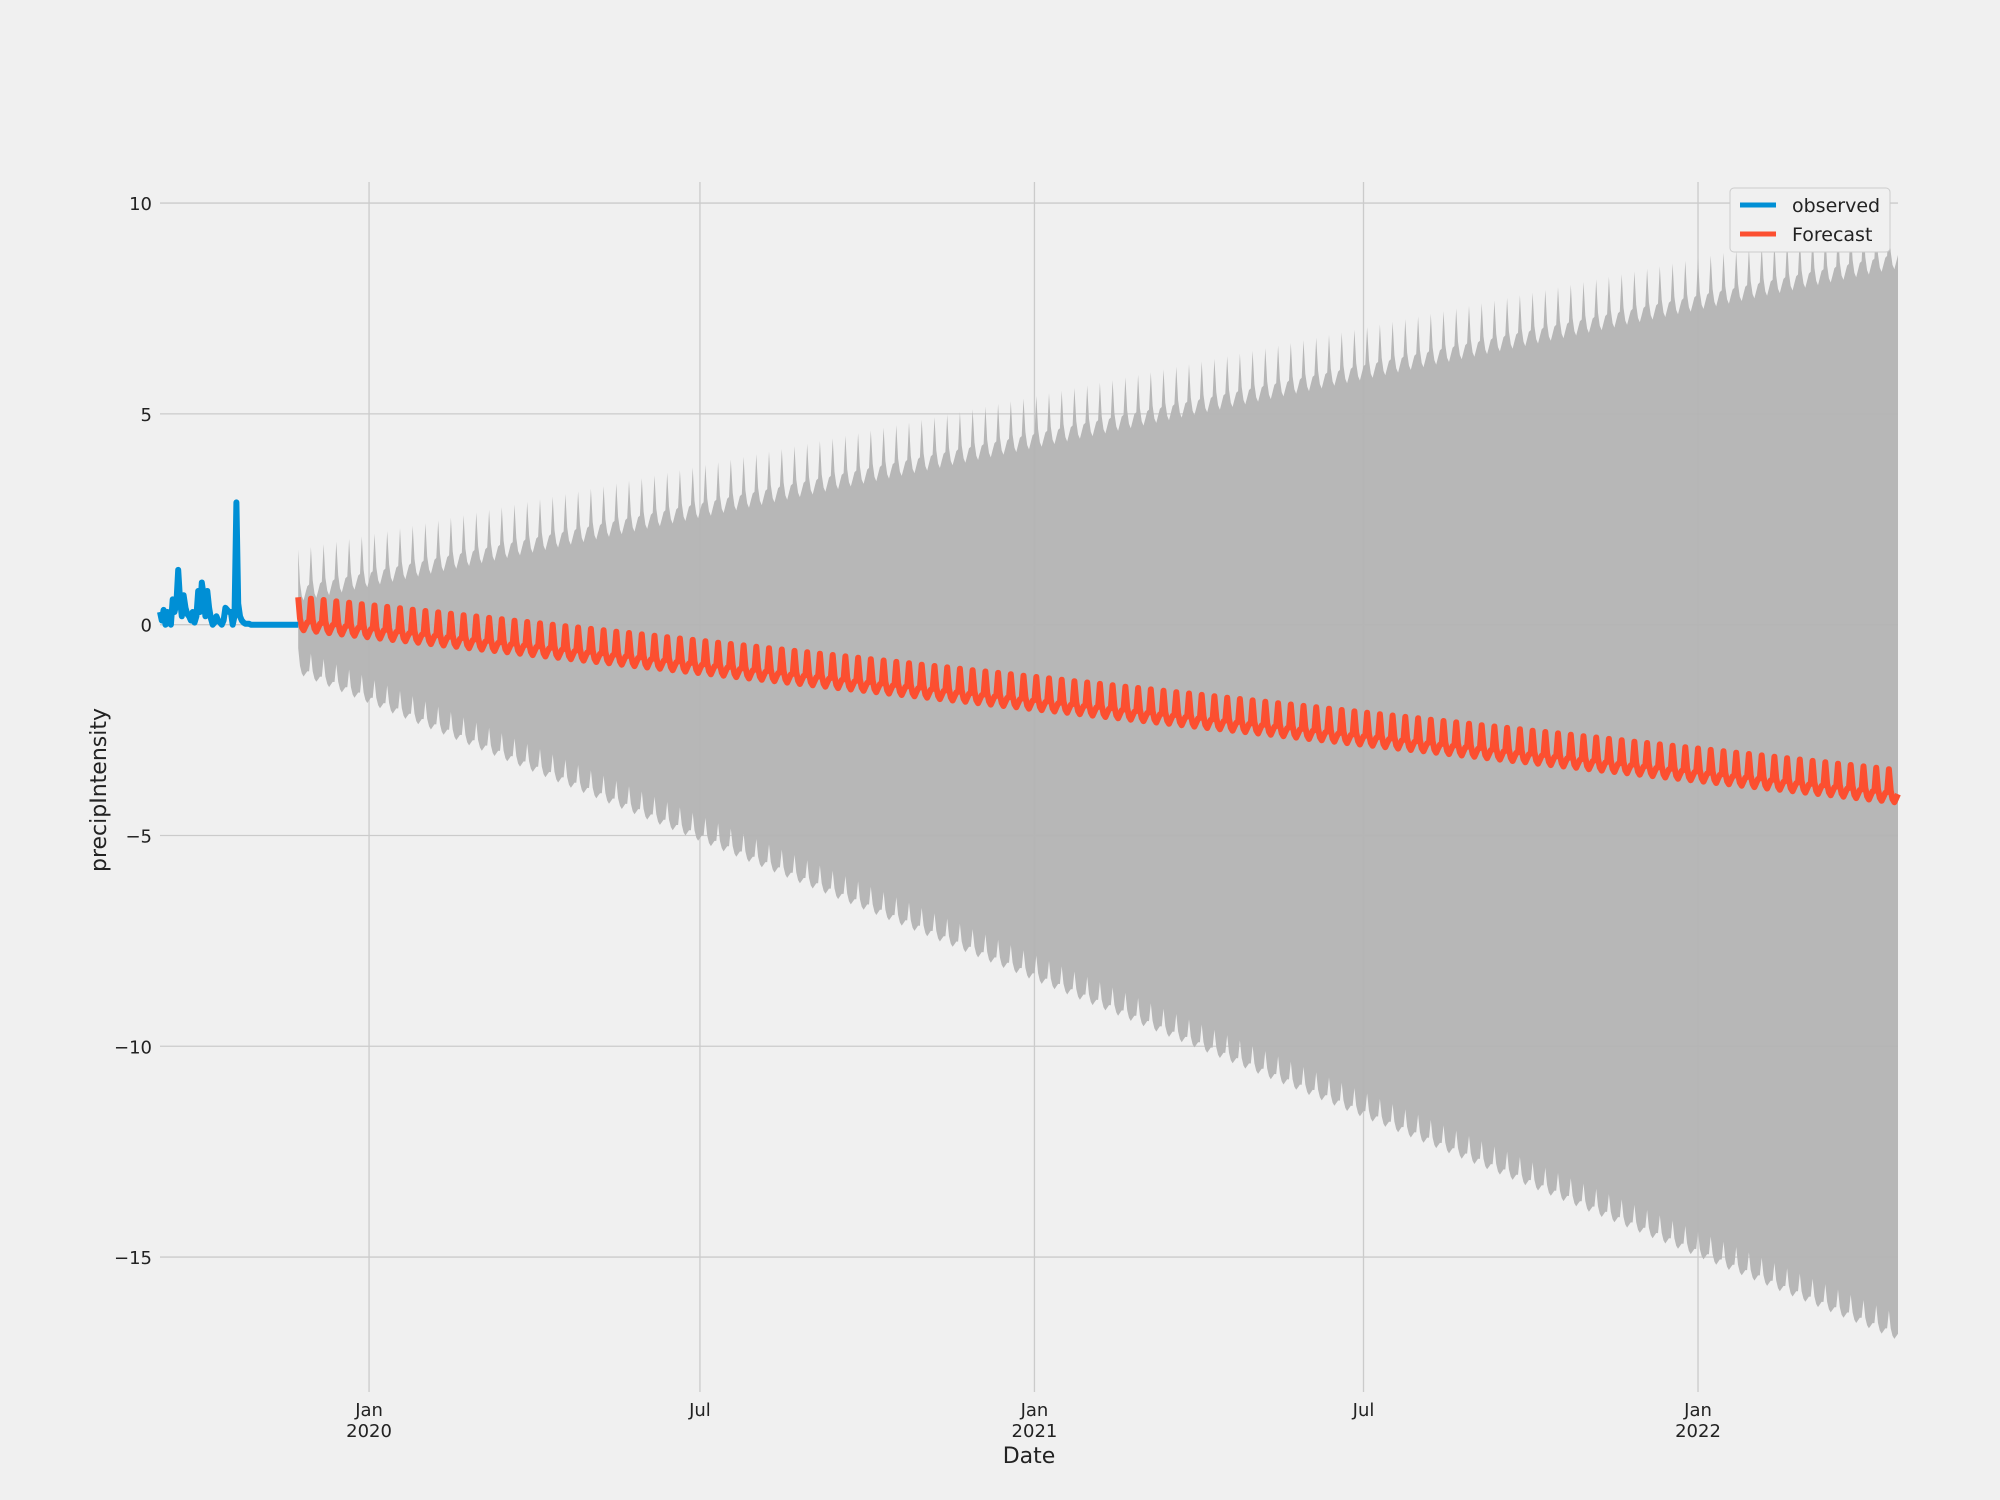  What do you see at coordinates (146, 415) in the screenshot?
I see `y-tick-label: 5` at bounding box center [146, 415].